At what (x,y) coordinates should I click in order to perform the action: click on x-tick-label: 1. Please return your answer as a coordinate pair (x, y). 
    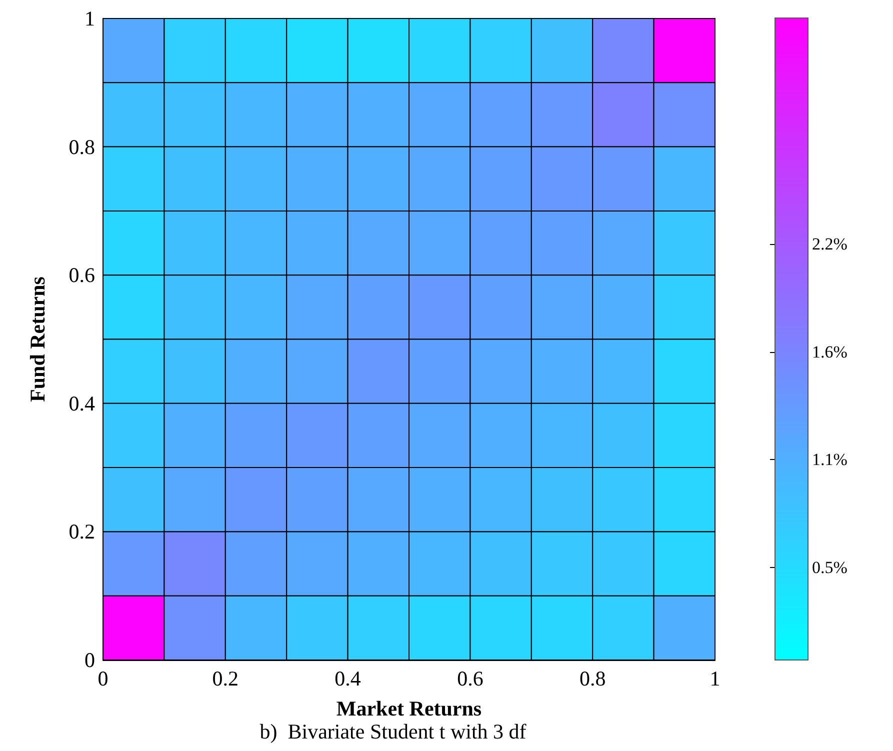
    Looking at the image, I should click on (715, 678).